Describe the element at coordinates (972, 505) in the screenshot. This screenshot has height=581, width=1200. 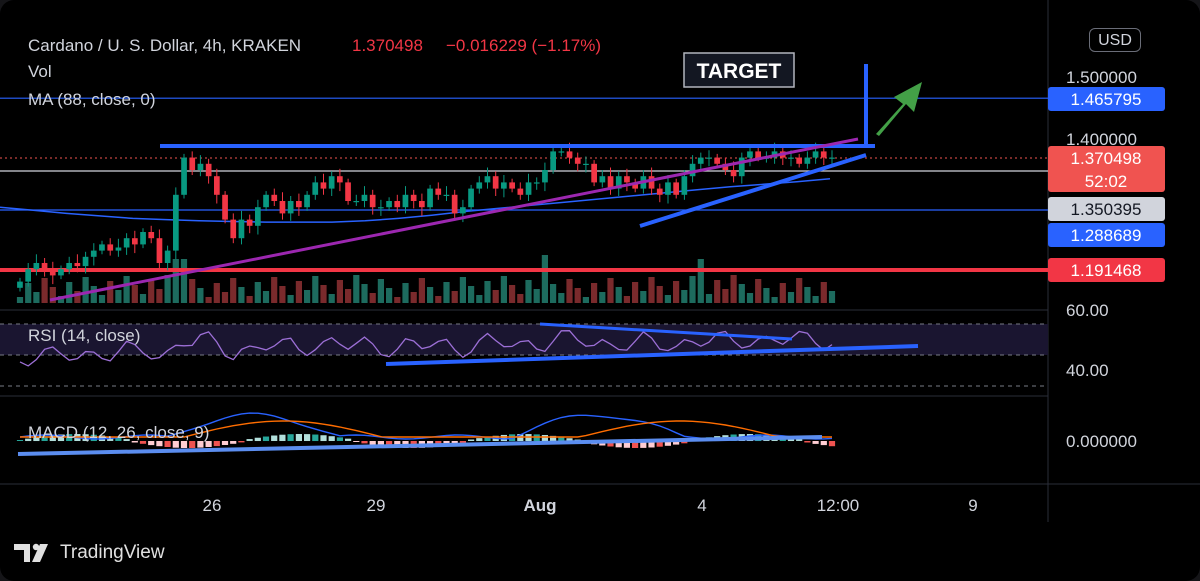
I see `time-tick-label: 9` at that location.